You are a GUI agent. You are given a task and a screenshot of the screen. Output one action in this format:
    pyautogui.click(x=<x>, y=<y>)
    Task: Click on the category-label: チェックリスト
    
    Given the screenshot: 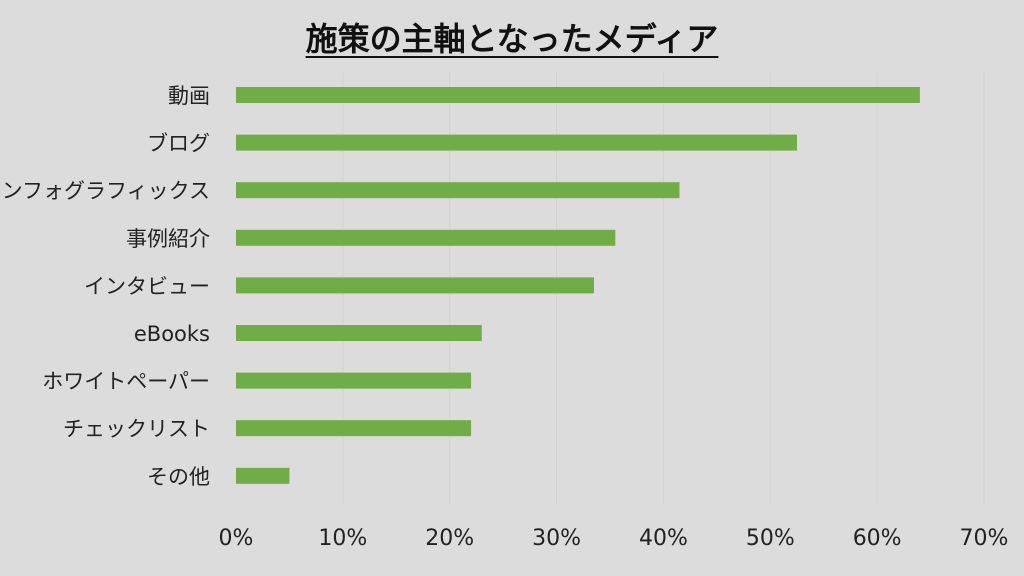 What is the action you would take?
    pyautogui.click(x=136, y=429)
    